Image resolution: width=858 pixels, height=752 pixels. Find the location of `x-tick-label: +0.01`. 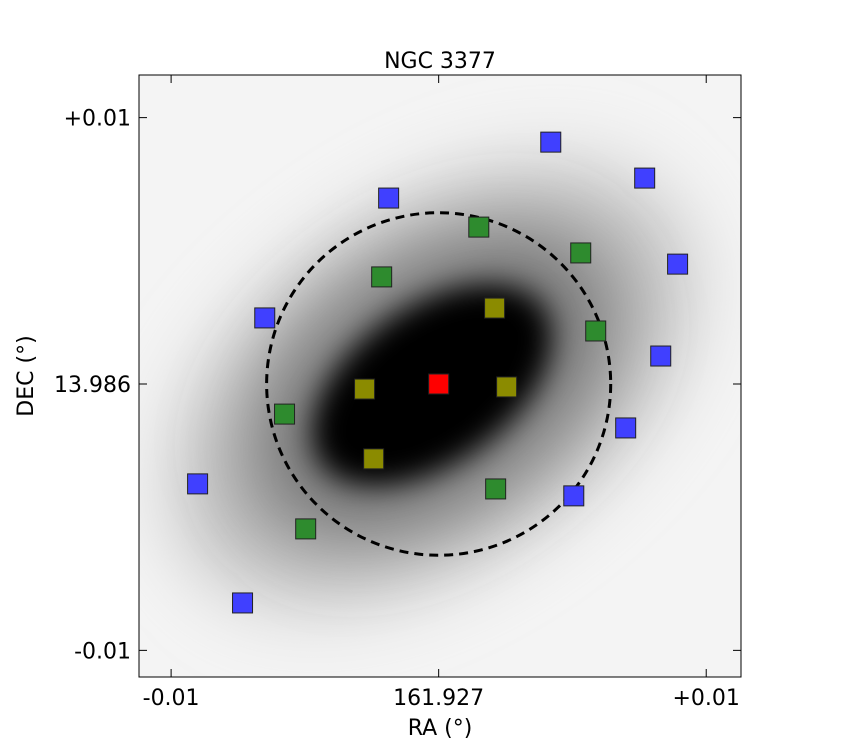

x-tick-label: +0.01 is located at coordinates (706, 698).